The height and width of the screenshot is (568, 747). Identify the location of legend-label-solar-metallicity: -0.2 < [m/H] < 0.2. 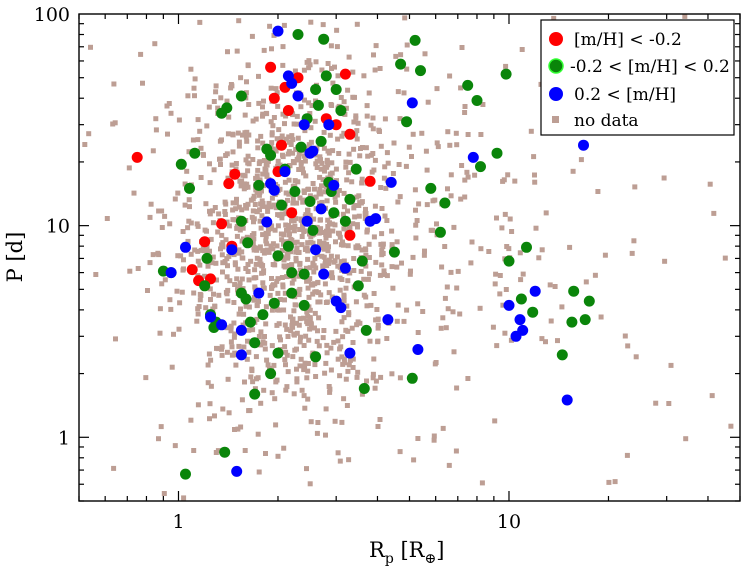
(650, 67).